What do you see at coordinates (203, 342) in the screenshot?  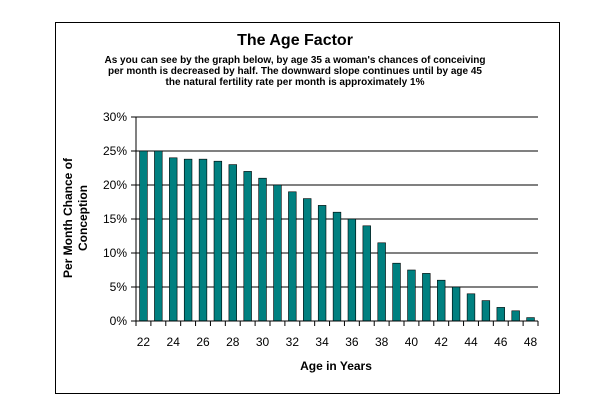 I see `x-tick-label: 26` at bounding box center [203, 342].